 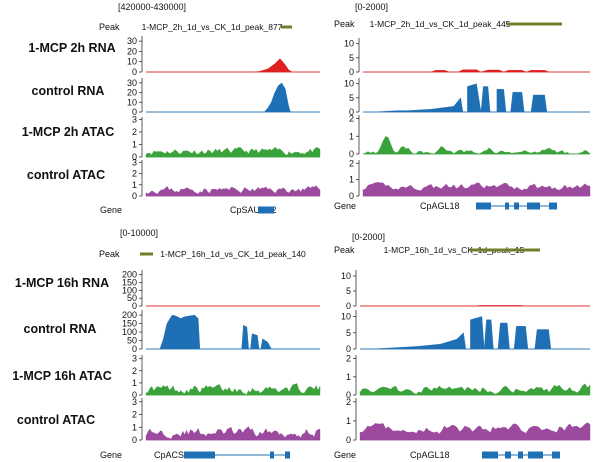 I want to click on row-label-control-rna-bottom: control RNA, so click(x=60, y=329).